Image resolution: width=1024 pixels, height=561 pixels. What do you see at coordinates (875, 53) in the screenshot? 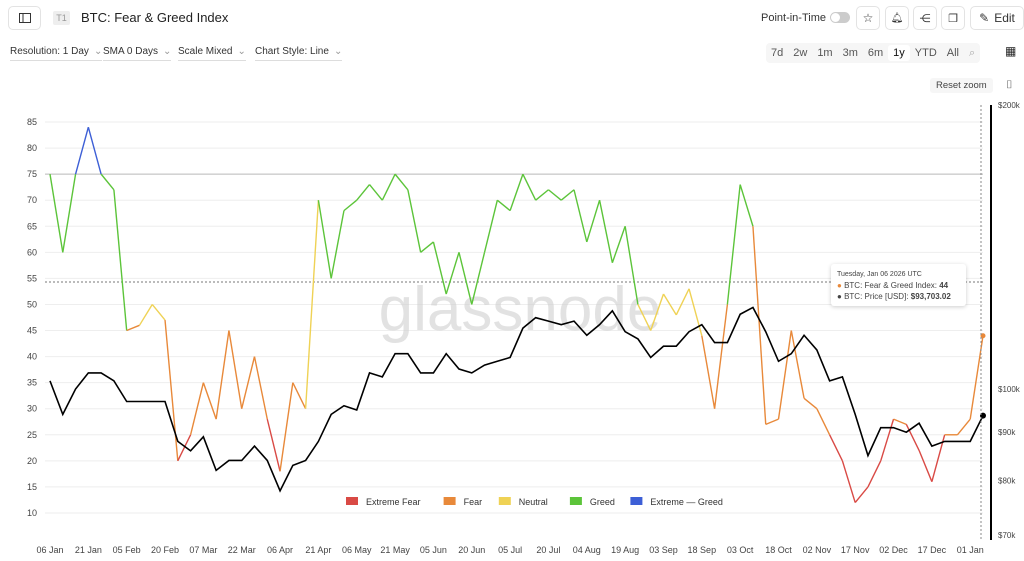
I see `range-6m: 6m` at bounding box center [875, 53].